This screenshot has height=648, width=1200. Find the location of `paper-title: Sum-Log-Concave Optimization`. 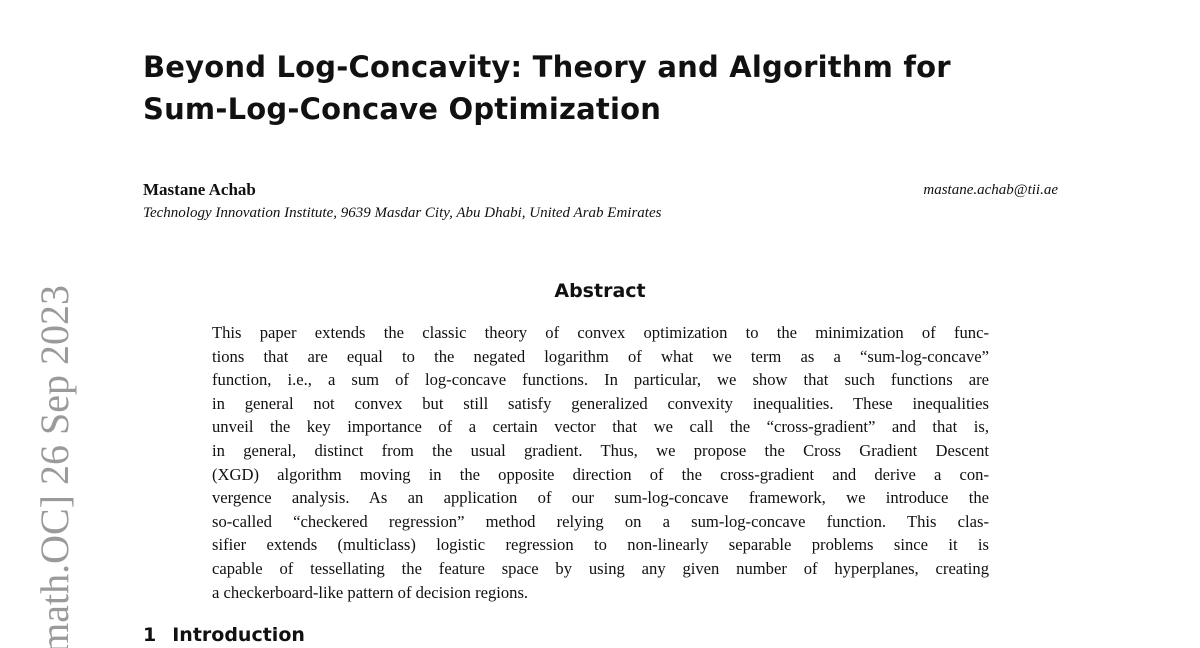

paper-title: Sum-Log-Concave Optimization is located at coordinates (402, 109).